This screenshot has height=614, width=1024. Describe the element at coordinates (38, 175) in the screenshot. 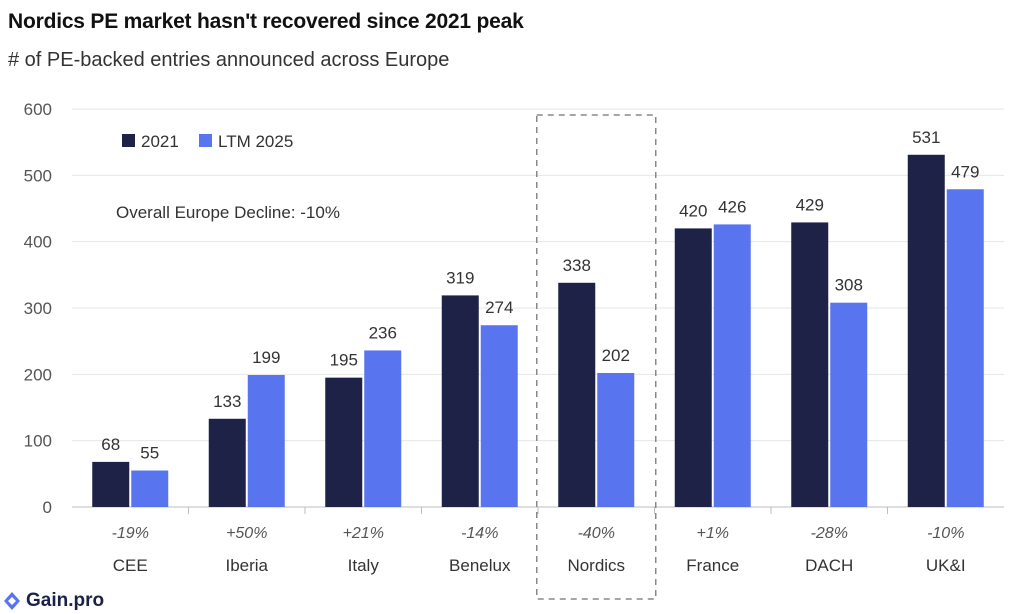

I see `y-tick-label: 500` at that location.